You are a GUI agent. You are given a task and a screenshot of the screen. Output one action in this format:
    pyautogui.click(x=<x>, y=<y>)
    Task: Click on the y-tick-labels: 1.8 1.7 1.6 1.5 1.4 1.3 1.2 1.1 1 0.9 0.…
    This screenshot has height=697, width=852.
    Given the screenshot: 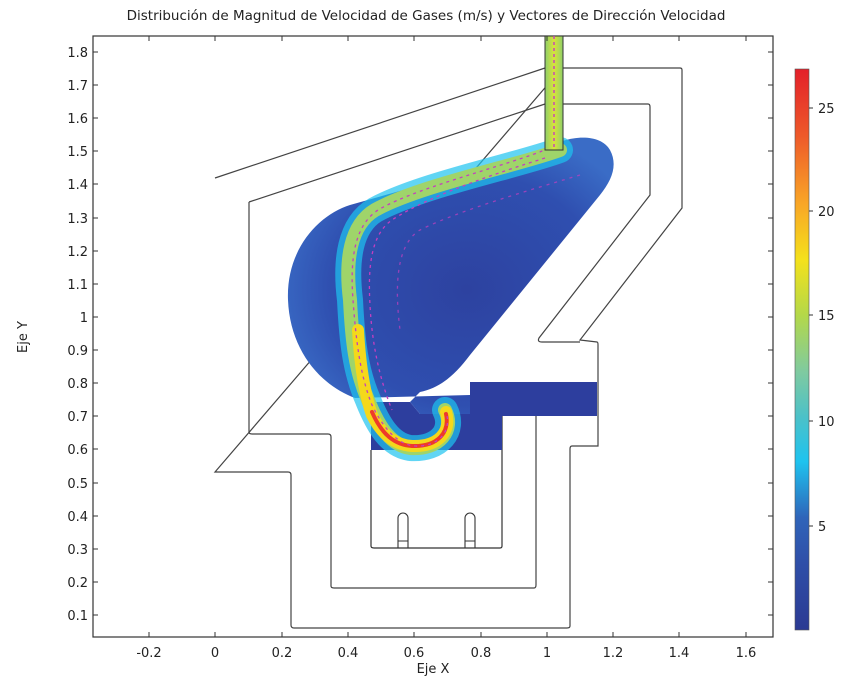 What is the action you would take?
    pyautogui.click(x=77, y=335)
    